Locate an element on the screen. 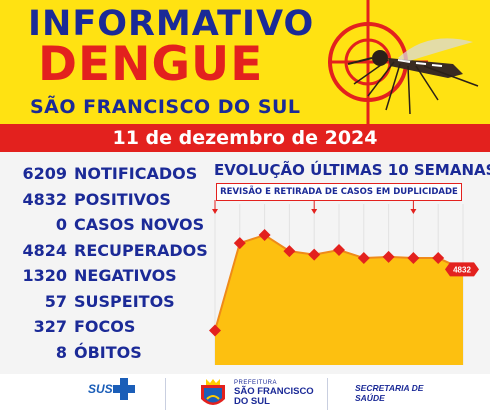 Image resolution: width=490 pixels, height=420 pixels. prefeitura-name: SÃO FRANCISCO DO SUL is located at coordinates (274, 396).